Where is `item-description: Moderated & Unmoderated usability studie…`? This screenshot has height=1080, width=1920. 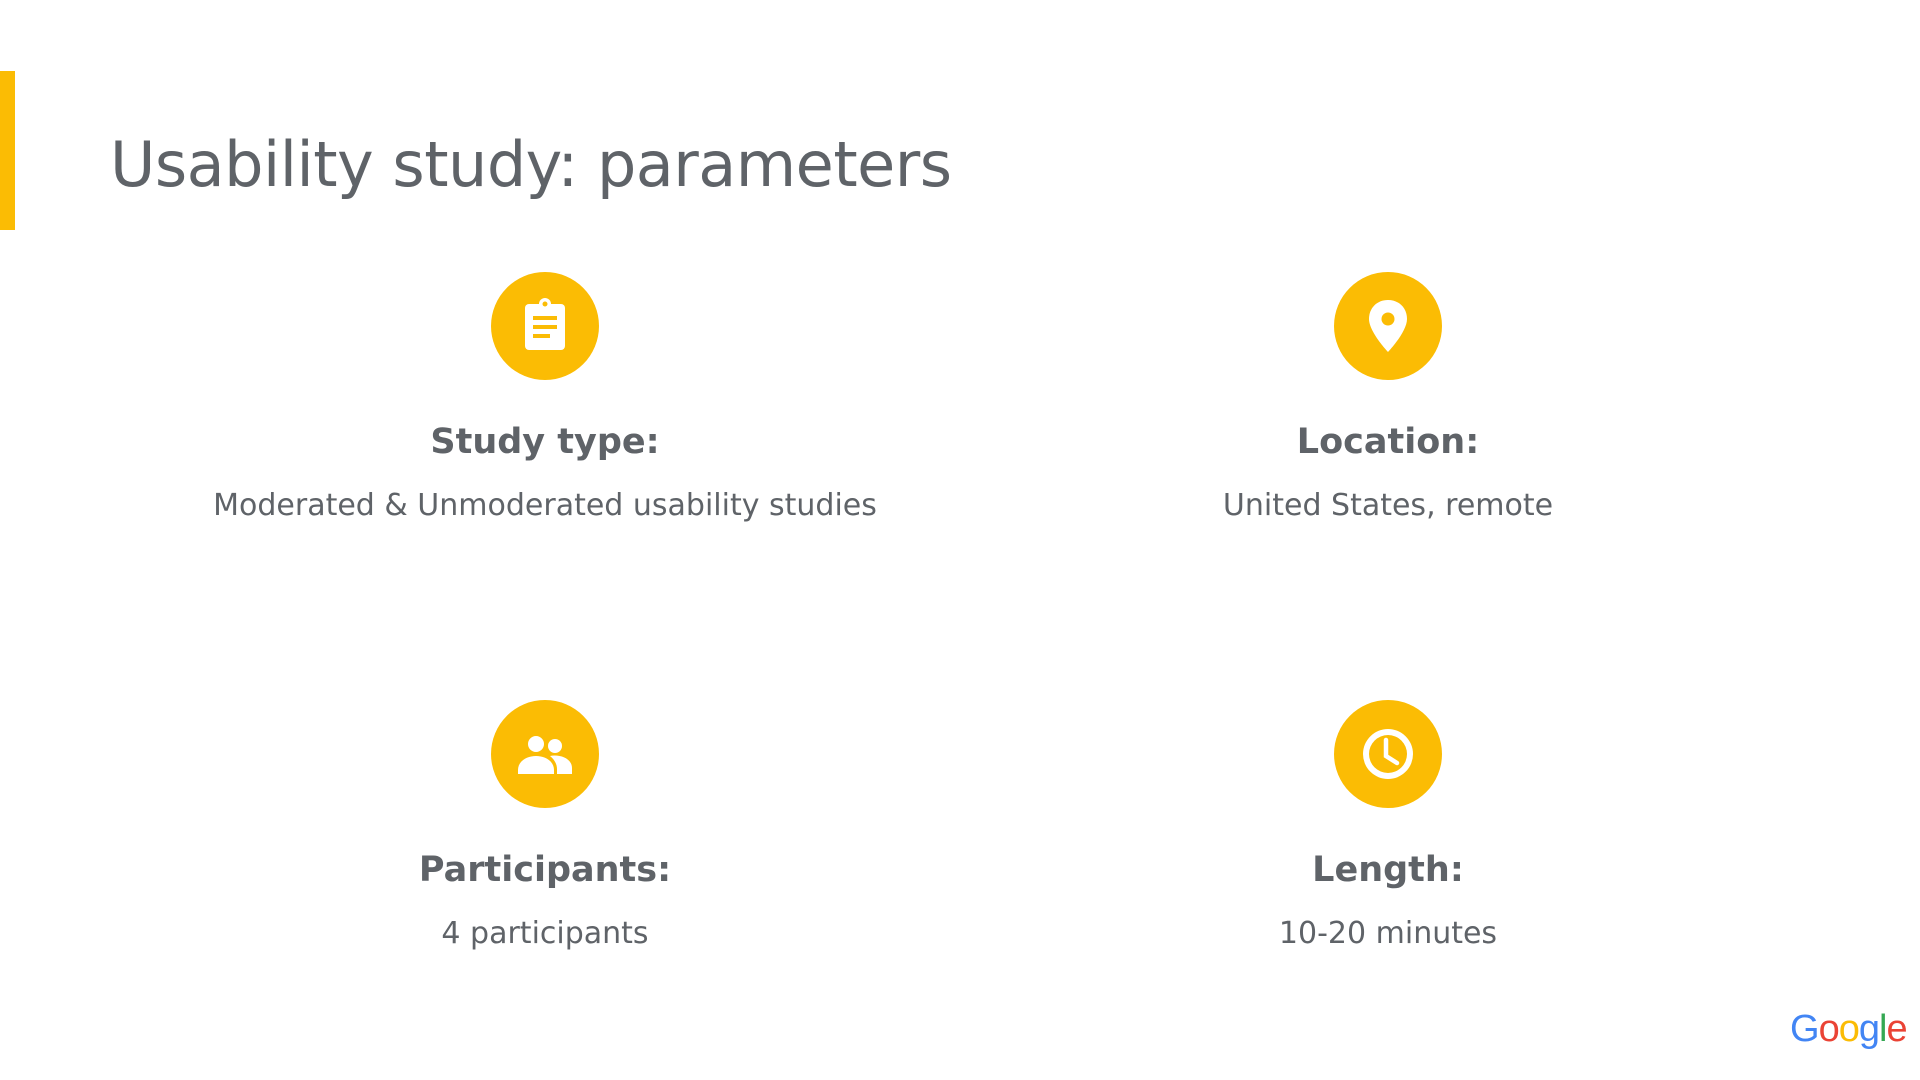
item-description: Moderated & Unmoderated usability studie… is located at coordinates (545, 505).